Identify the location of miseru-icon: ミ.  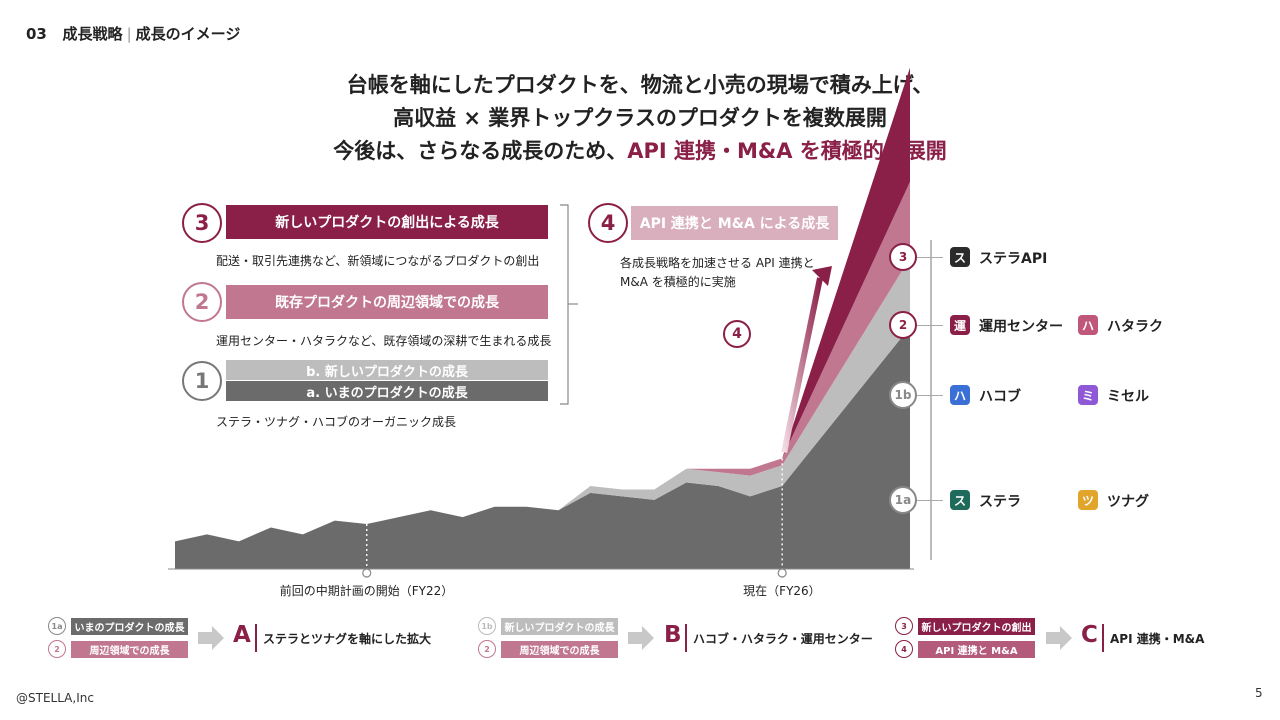
(1088, 395).